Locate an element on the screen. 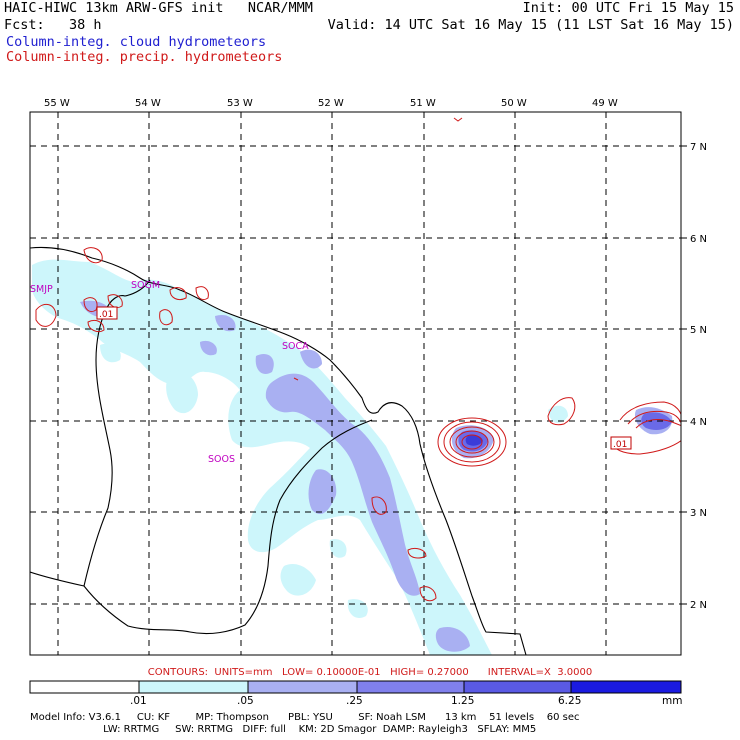  colorbar-value: .25 is located at coordinates (354, 701).